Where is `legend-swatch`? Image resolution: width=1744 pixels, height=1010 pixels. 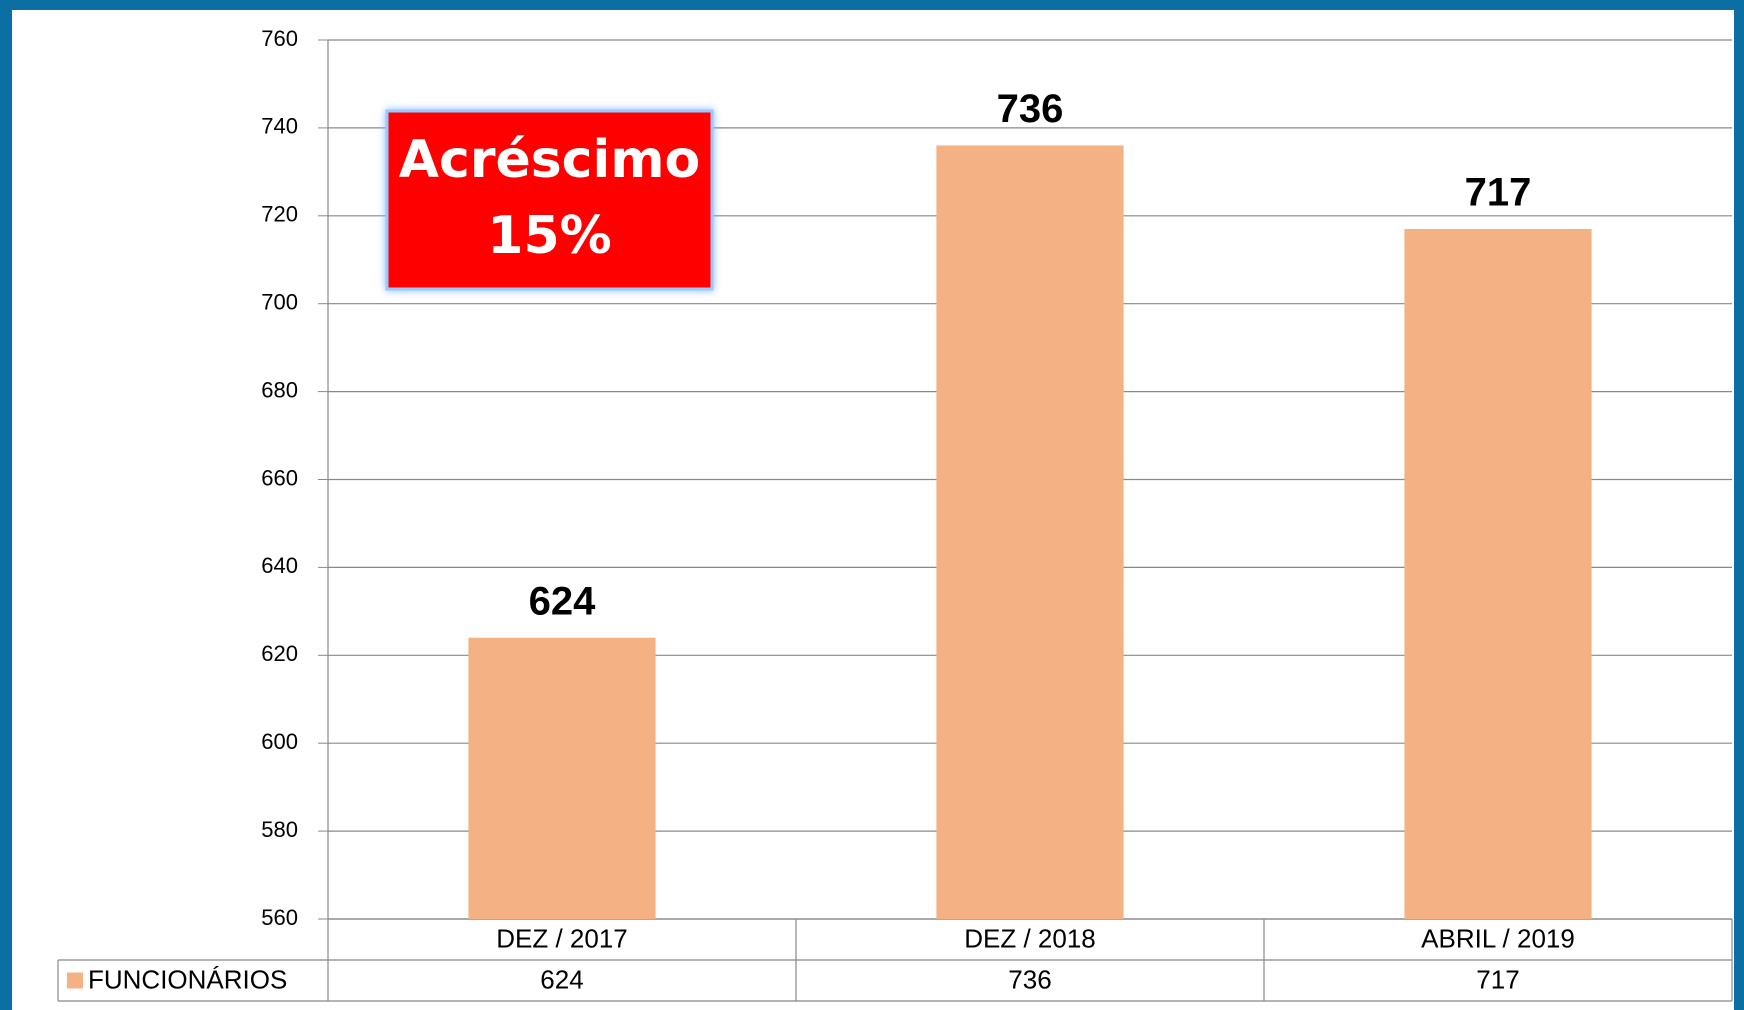
legend-swatch is located at coordinates (75, 980).